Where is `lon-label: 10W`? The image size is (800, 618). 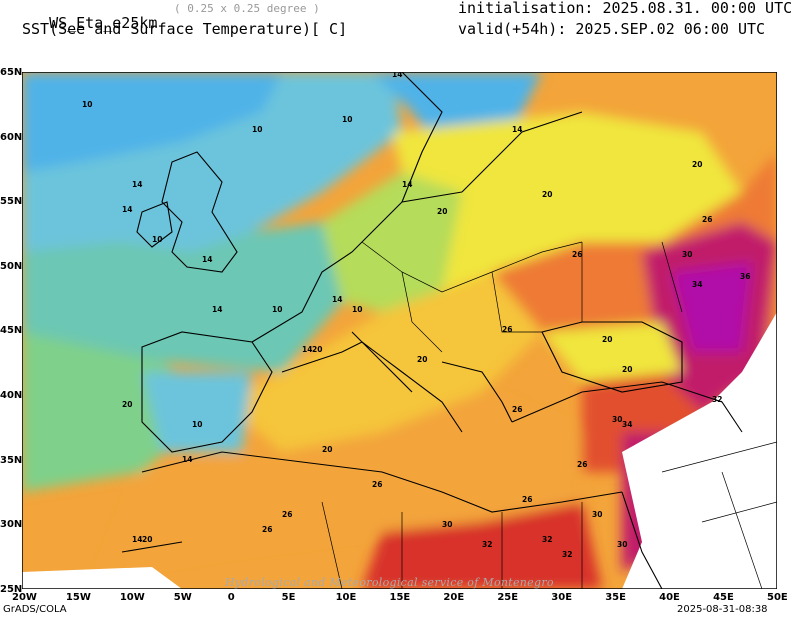 lon-label: 10W is located at coordinates (132, 597).